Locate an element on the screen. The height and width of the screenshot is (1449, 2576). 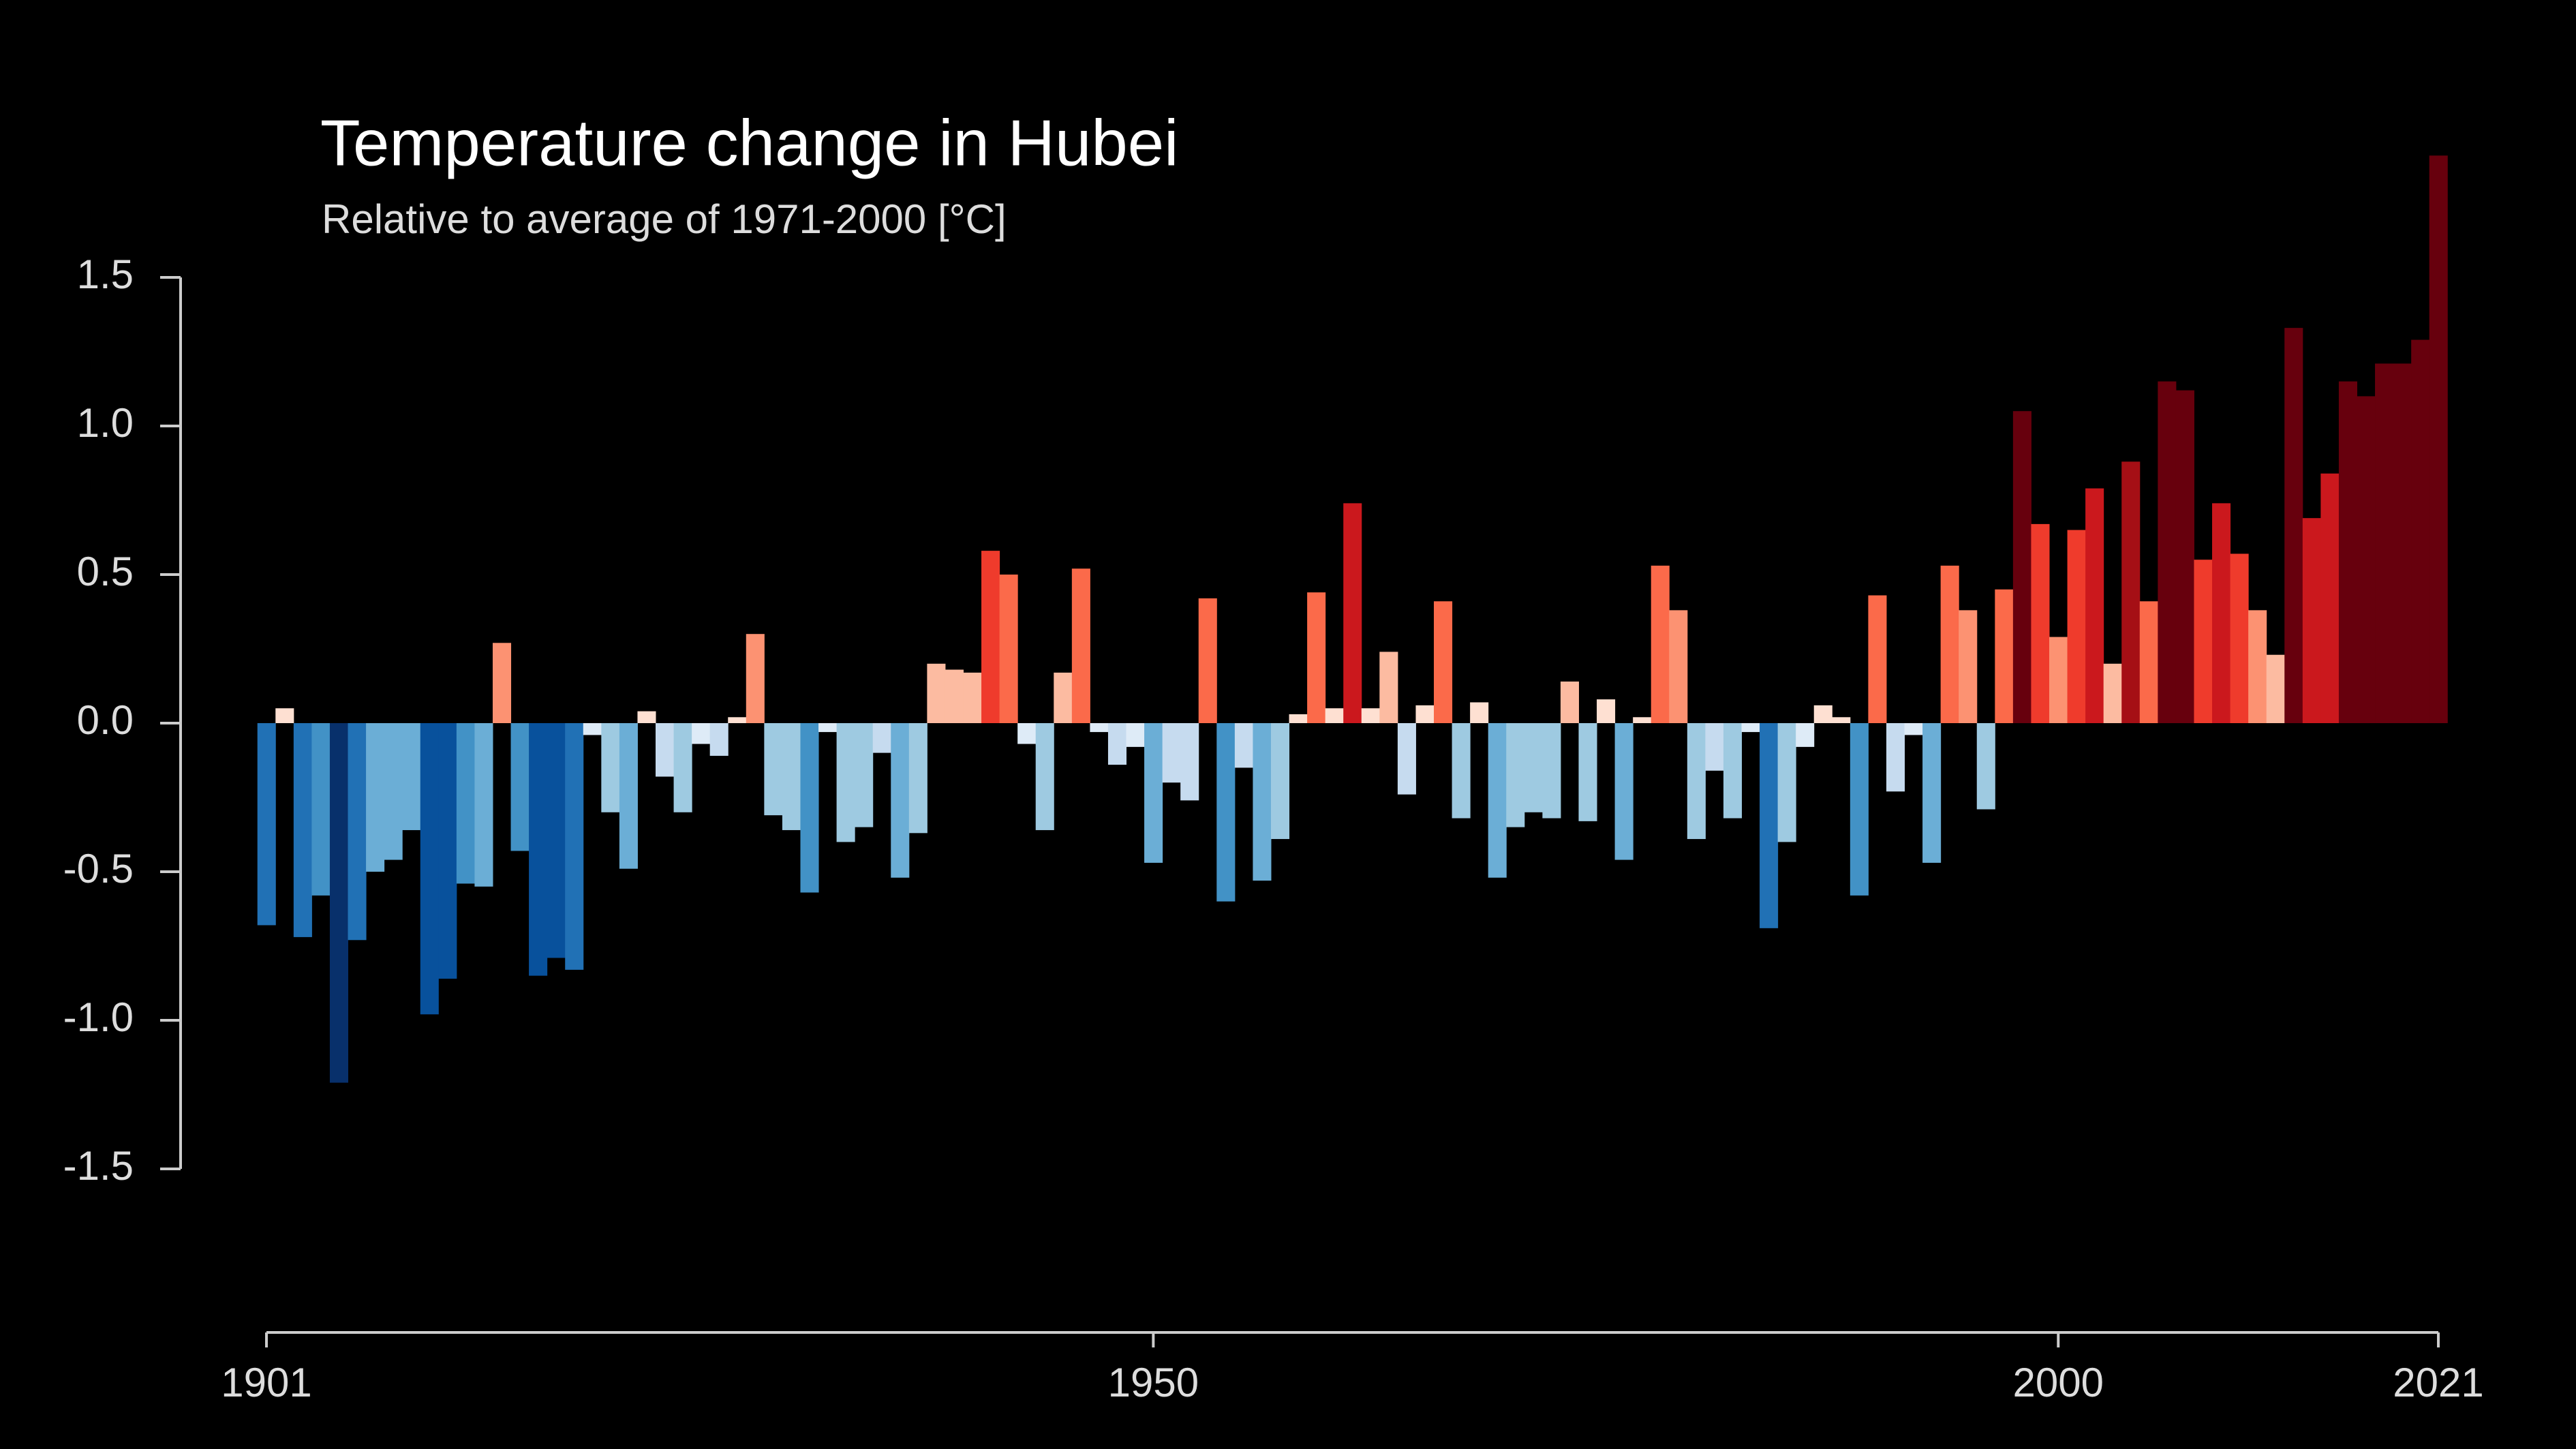
x-tick-label: 1901 is located at coordinates (266, 1383).